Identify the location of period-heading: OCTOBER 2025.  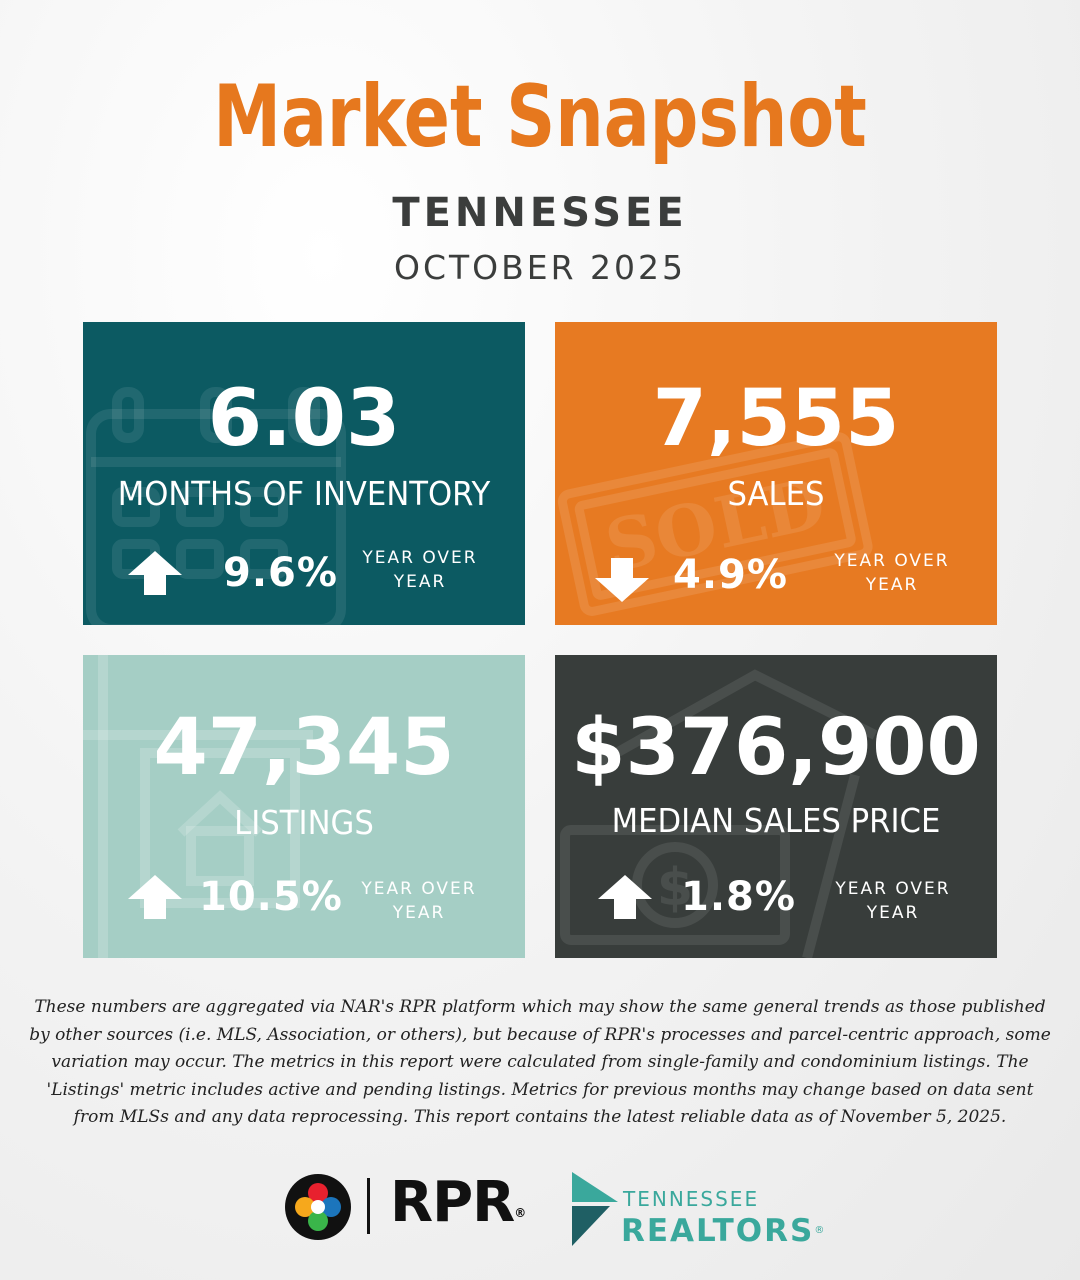
(540, 267).